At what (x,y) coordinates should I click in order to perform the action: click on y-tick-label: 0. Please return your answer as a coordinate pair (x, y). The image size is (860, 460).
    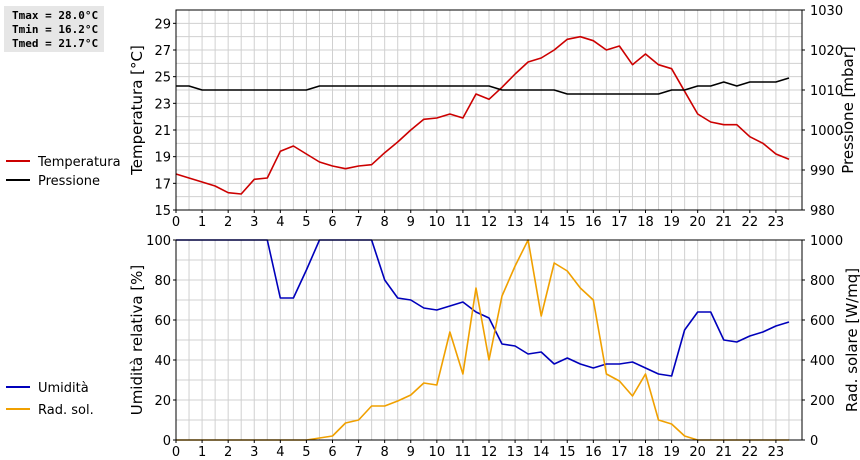
    Looking at the image, I should click on (167, 441).